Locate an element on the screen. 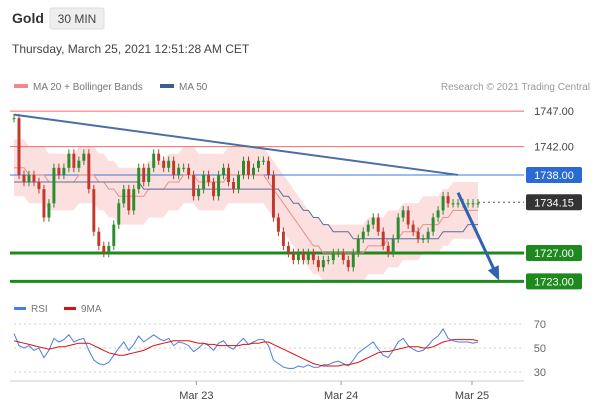  symbol-title: Gold is located at coordinates (28, 18).